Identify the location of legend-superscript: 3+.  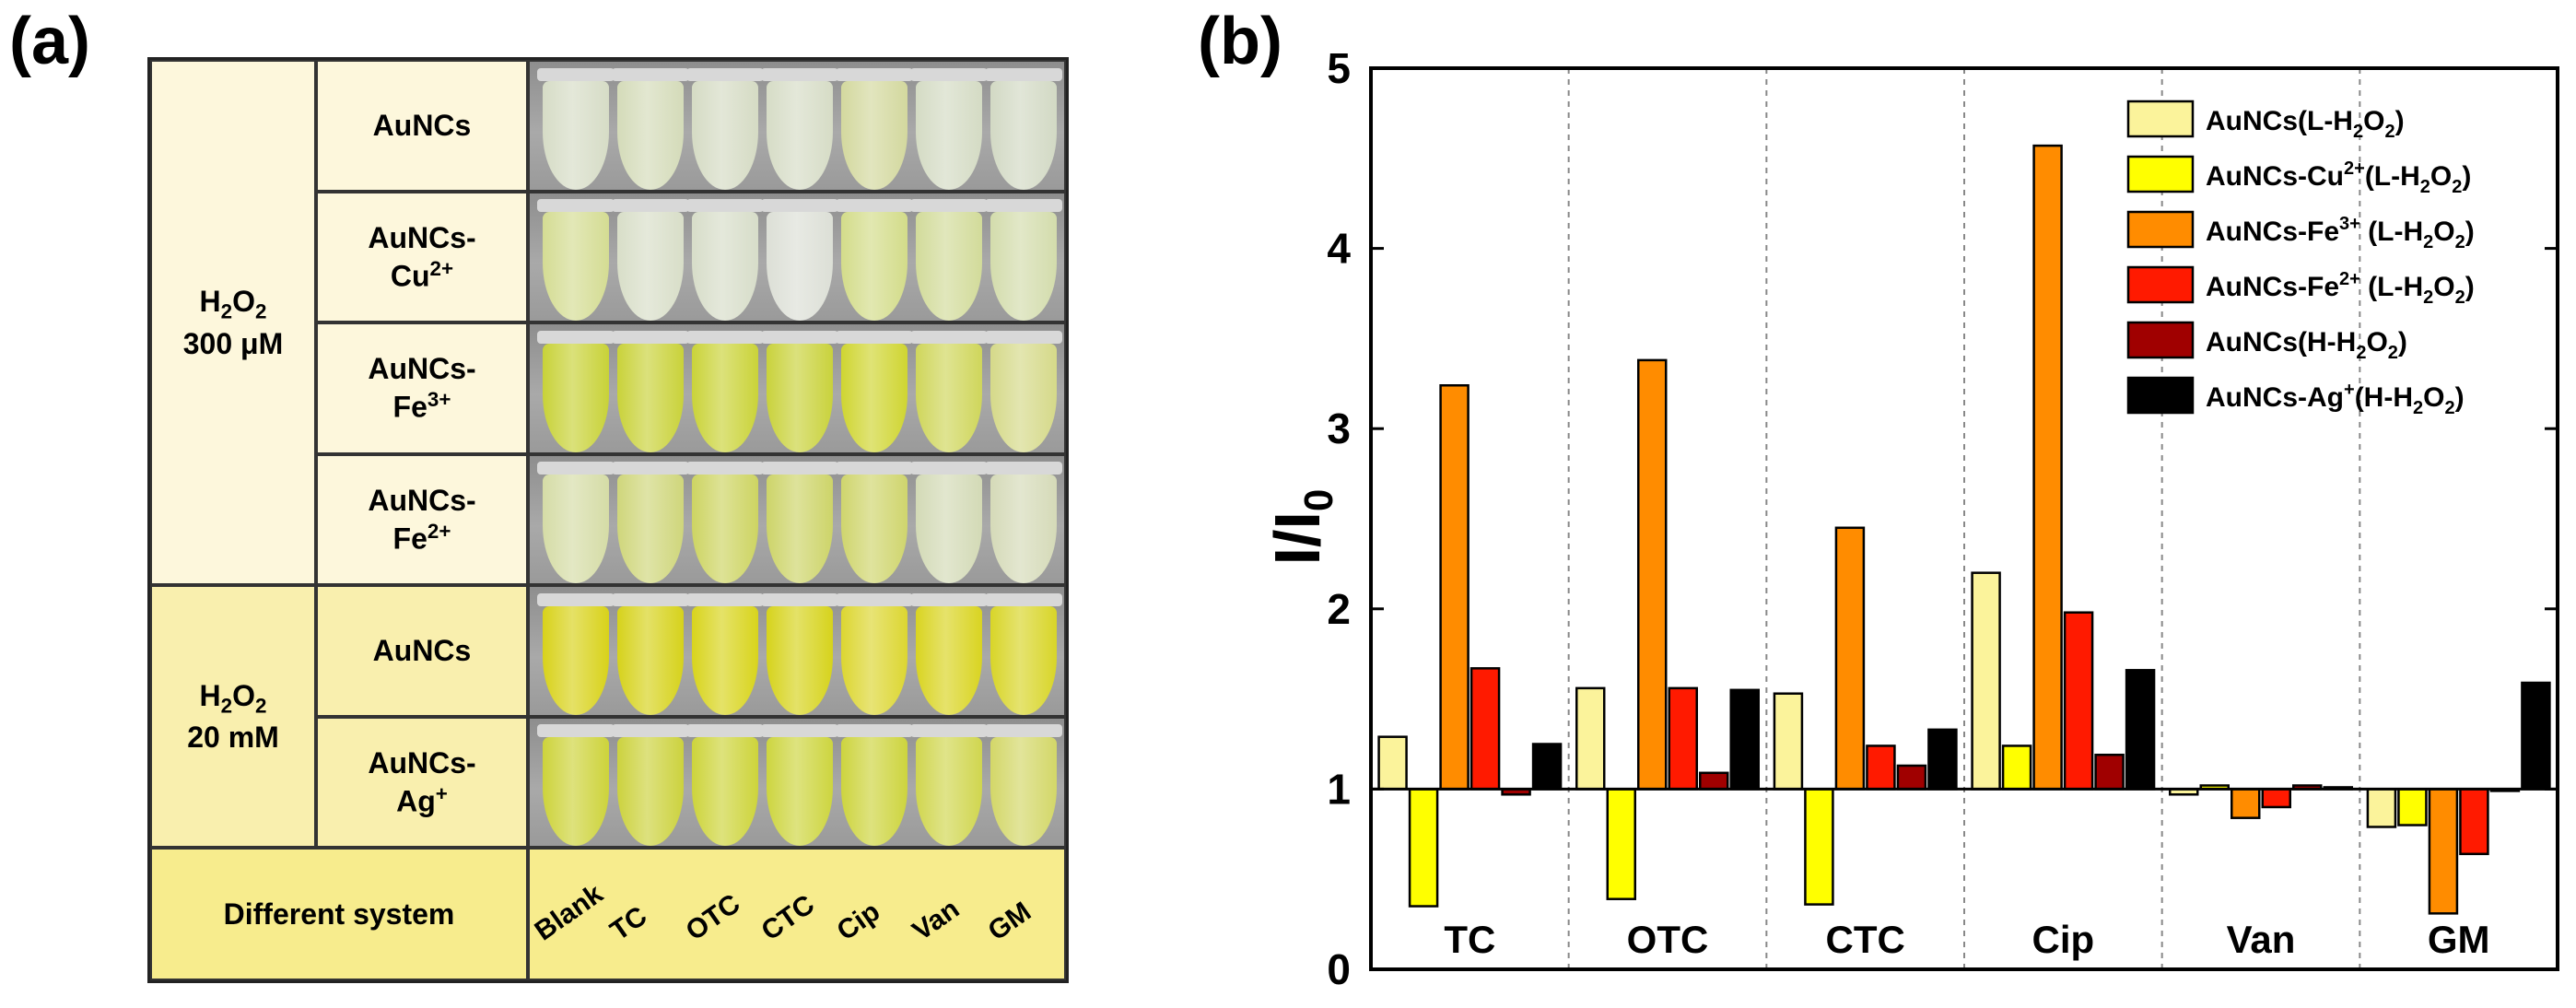
(2349, 224).